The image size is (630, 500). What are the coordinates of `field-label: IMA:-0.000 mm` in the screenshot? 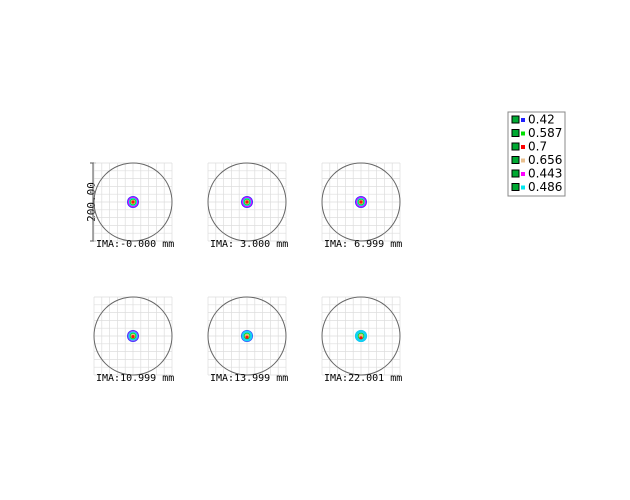 It's located at (135, 244).